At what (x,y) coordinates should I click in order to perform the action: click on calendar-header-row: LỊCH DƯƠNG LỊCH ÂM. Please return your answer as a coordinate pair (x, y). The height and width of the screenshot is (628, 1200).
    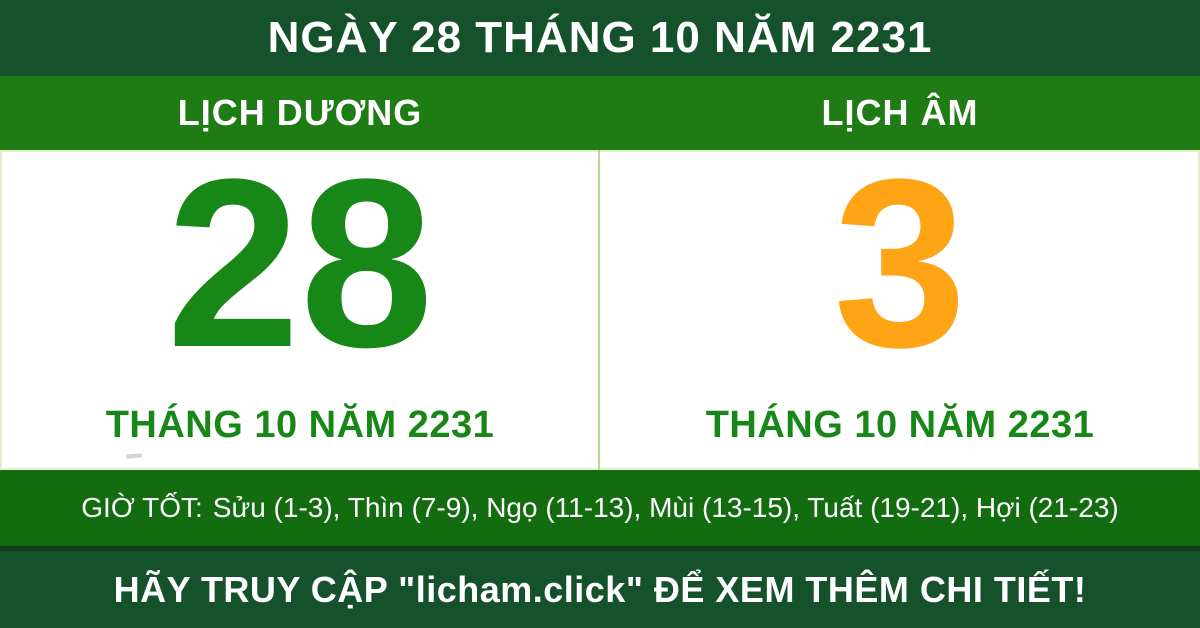
    Looking at the image, I should click on (600, 113).